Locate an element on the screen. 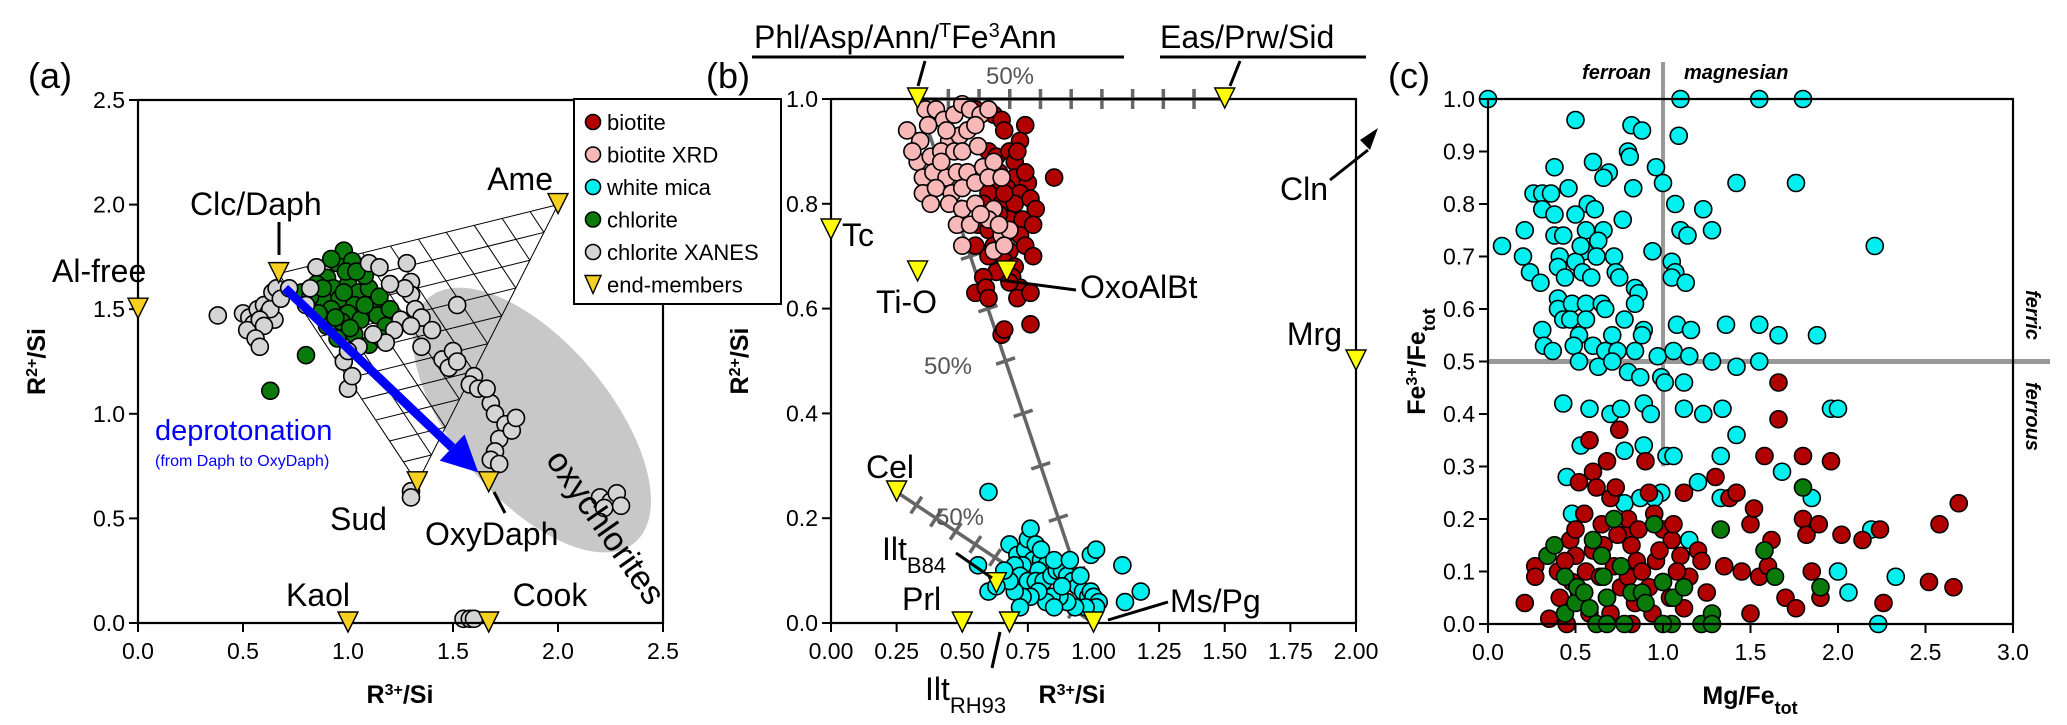 This screenshot has height=725, width=2067. arrow-shaft is located at coordinates (368, 368).